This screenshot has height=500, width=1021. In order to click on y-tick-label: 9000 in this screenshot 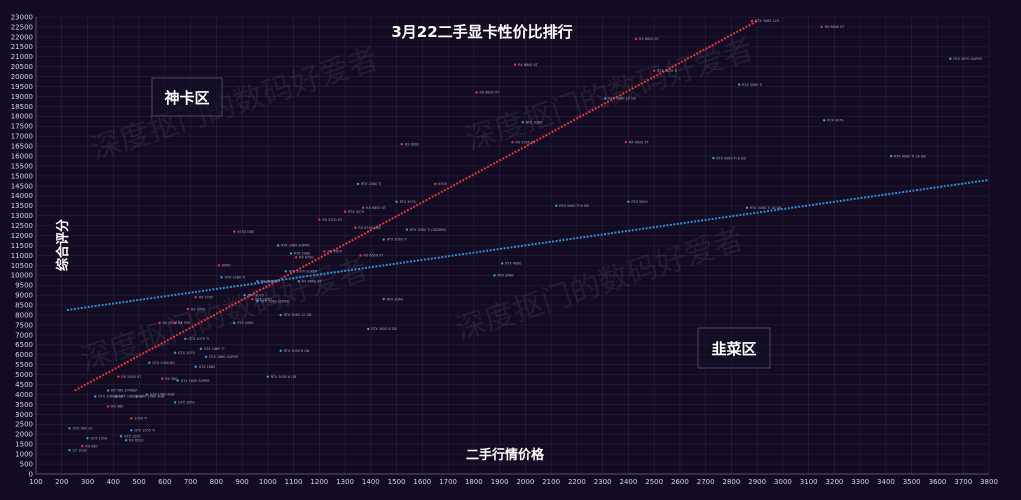, I will do `click(24, 296)`.